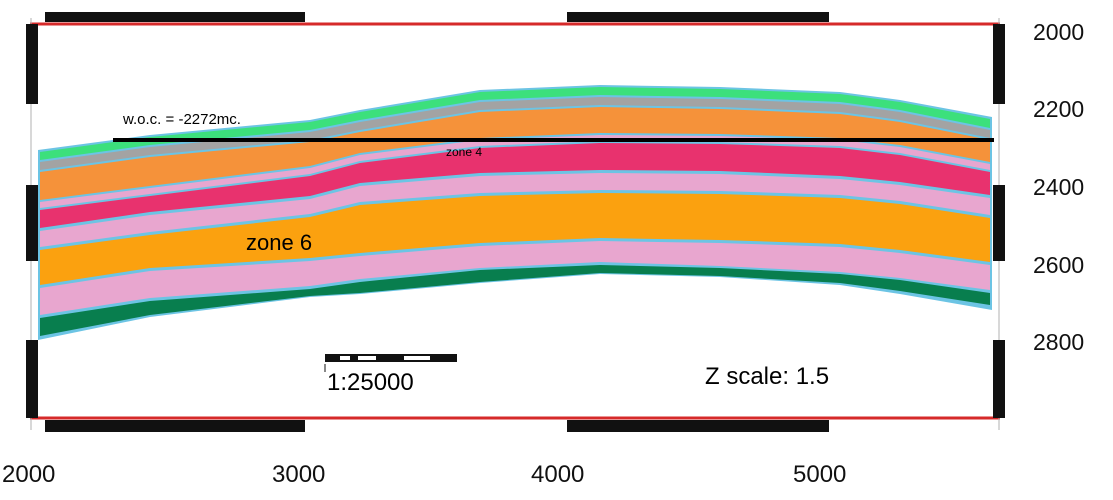 This screenshot has width=1113, height=500. Describe the element at coordinates (181, 119) in the screenshot. I see `woc-label: w.o.c. = -2272mc.` at that location.